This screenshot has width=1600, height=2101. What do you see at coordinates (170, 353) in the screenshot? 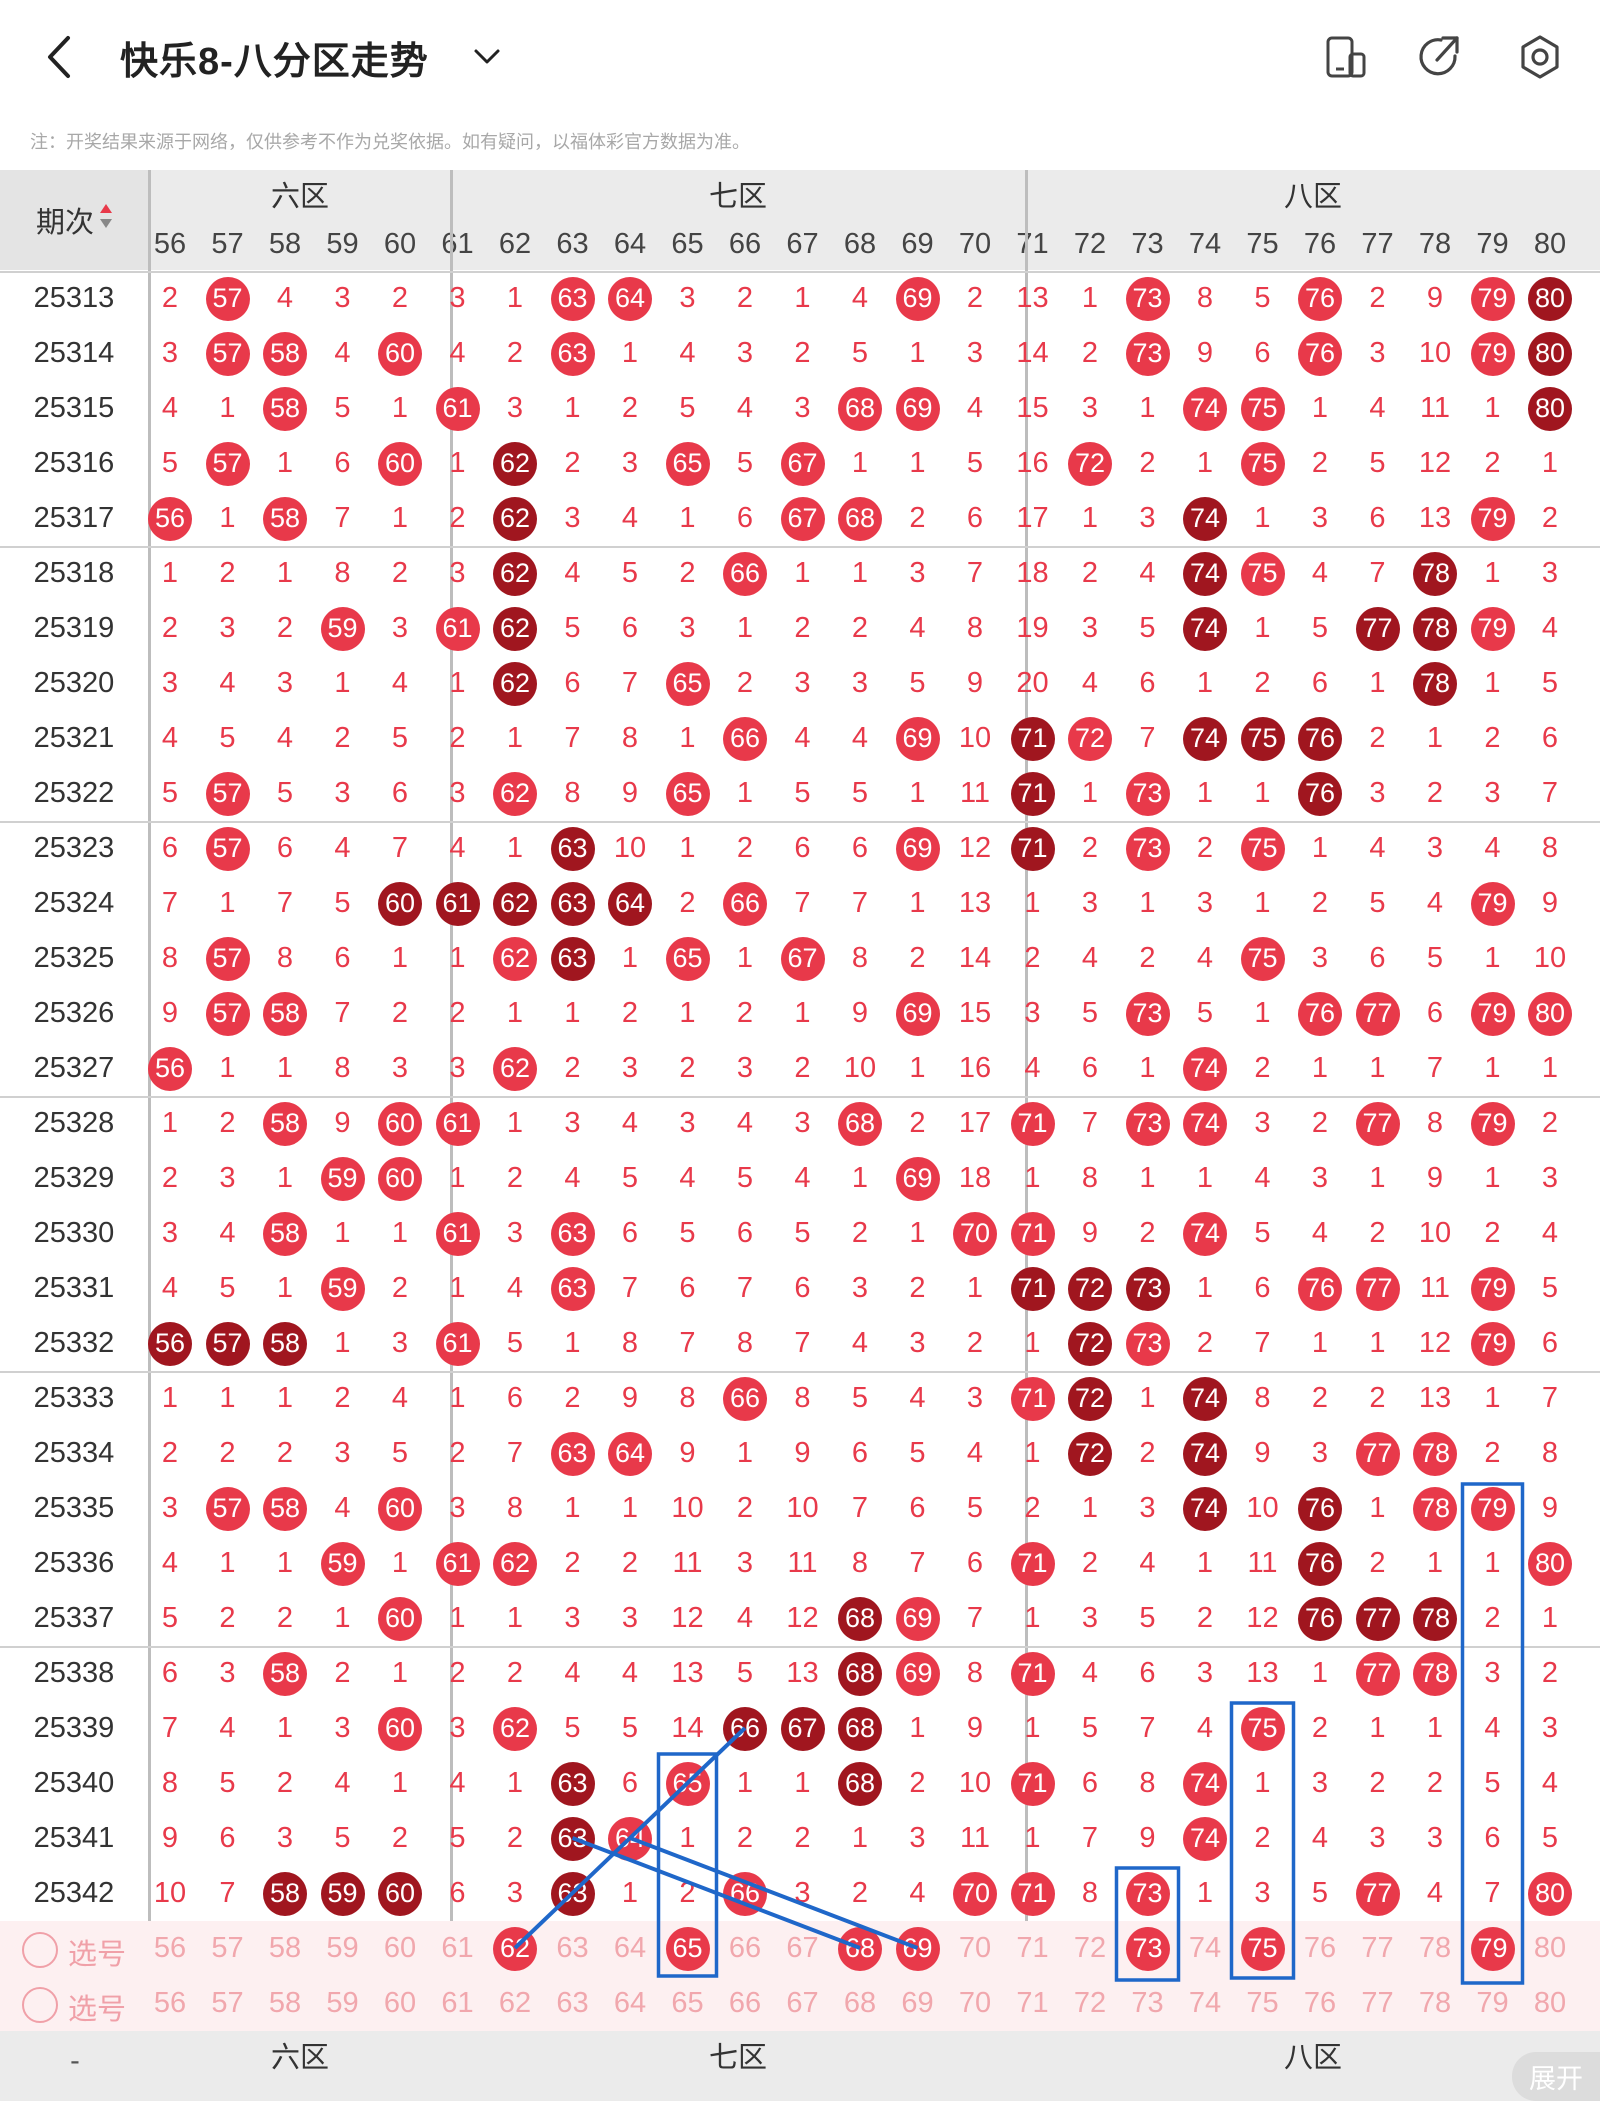
I see `cell-56: 3` at bounding box center [170, 353].